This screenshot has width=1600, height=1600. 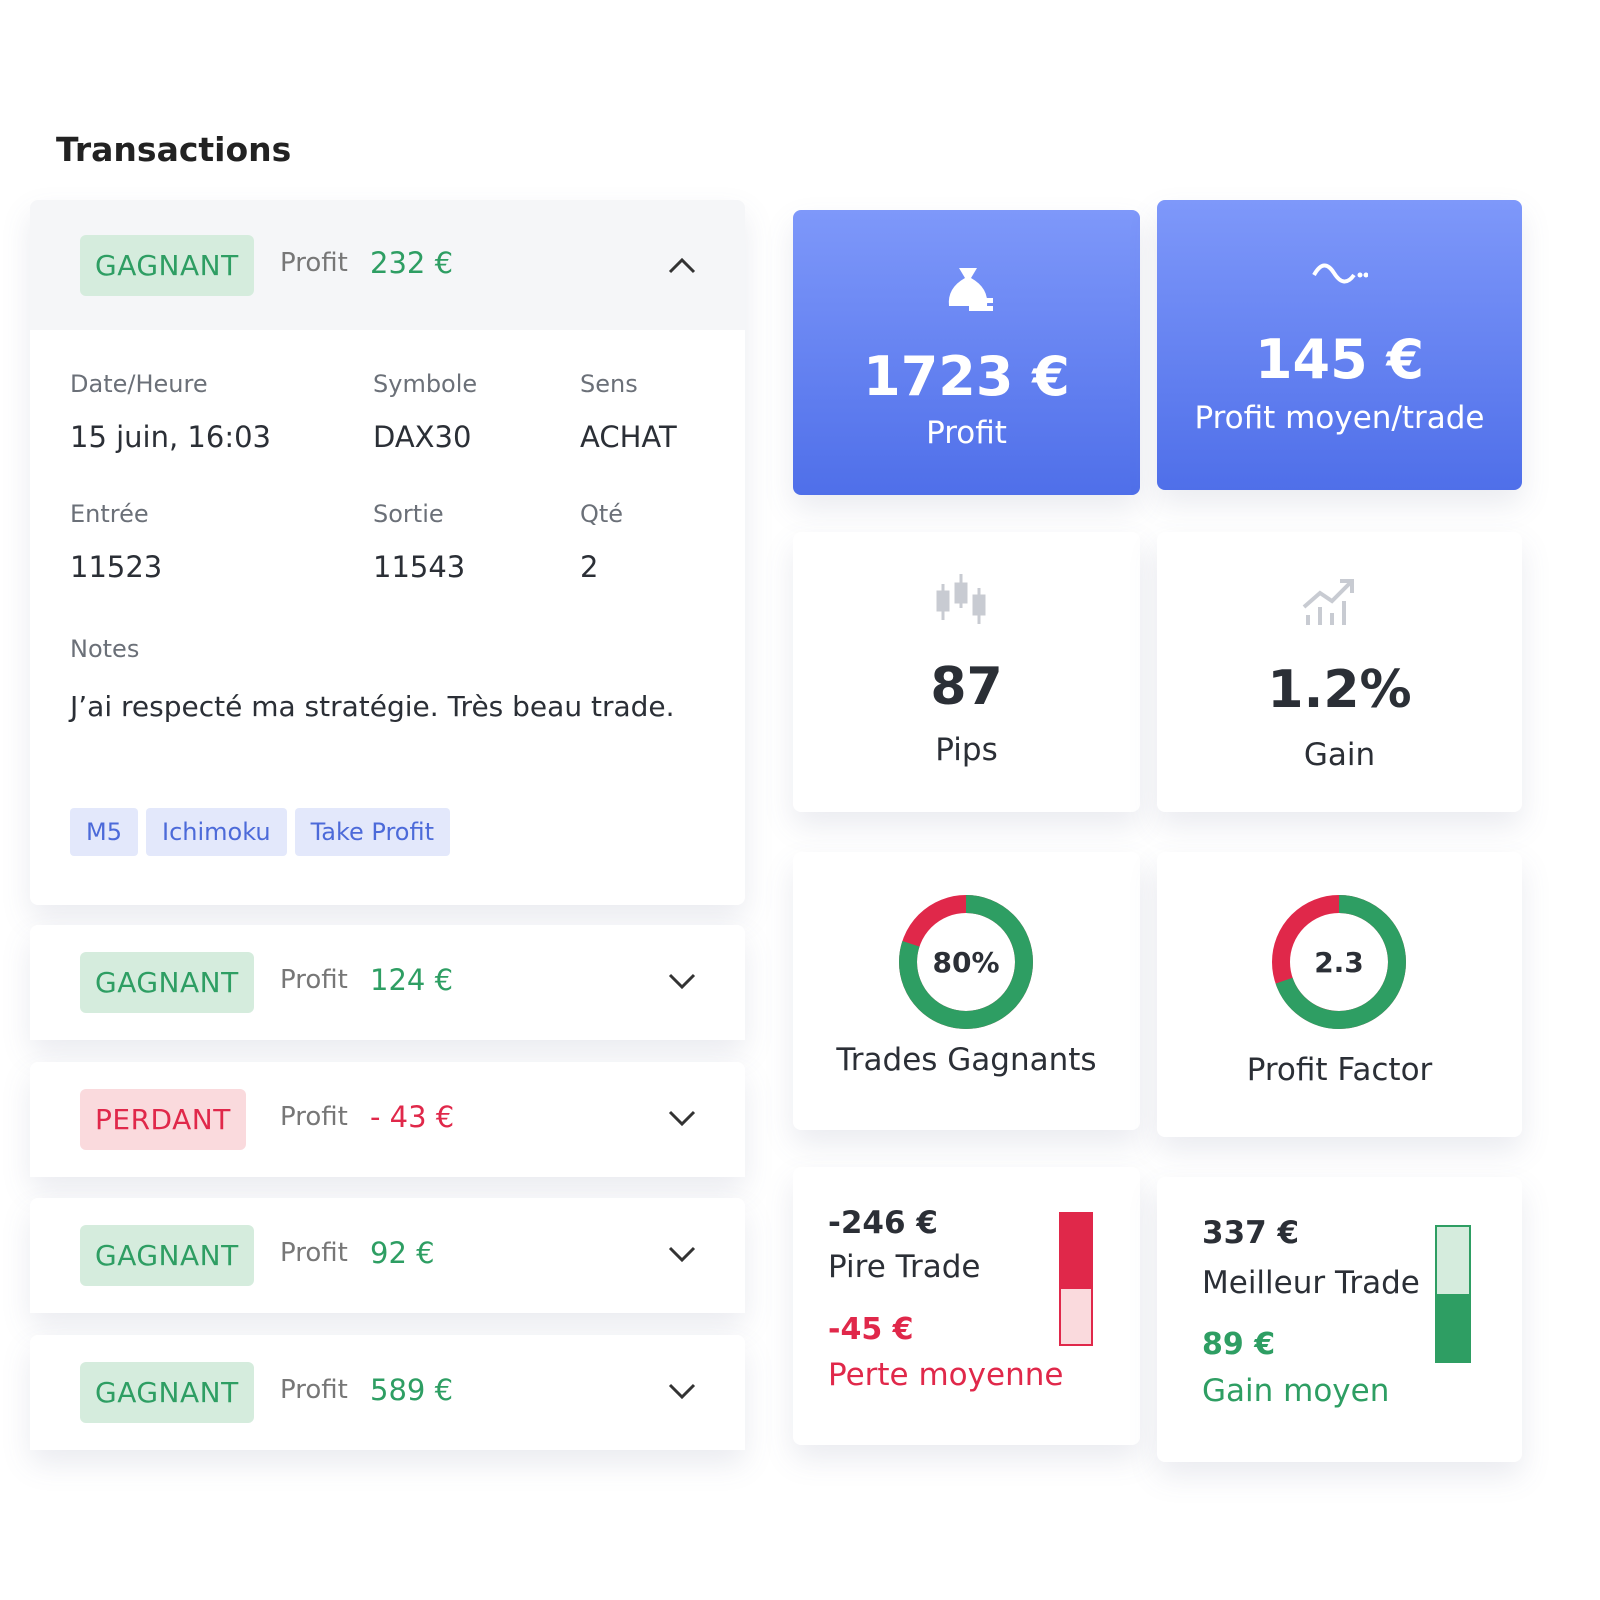 I want to click on avg-gain-value: 89 €, so click(x=1239, y=1344).